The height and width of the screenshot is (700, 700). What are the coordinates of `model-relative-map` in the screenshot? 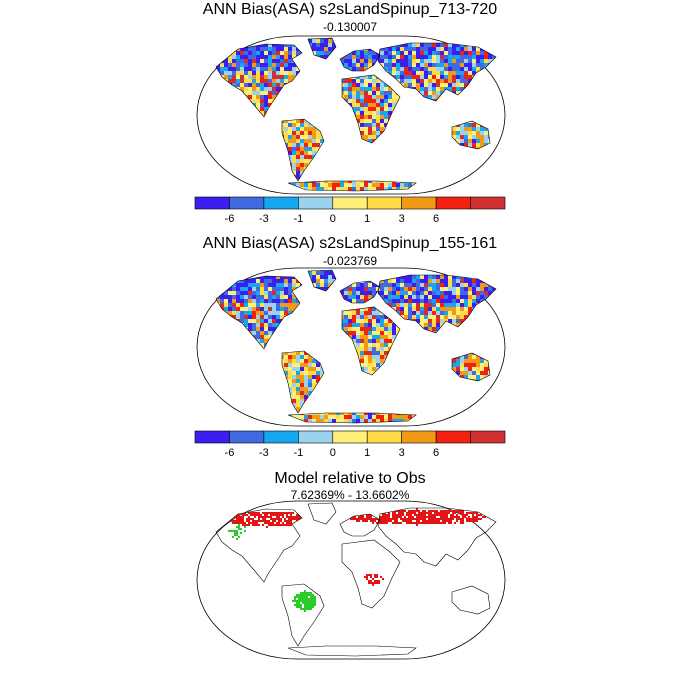 It's located at (351, 580).